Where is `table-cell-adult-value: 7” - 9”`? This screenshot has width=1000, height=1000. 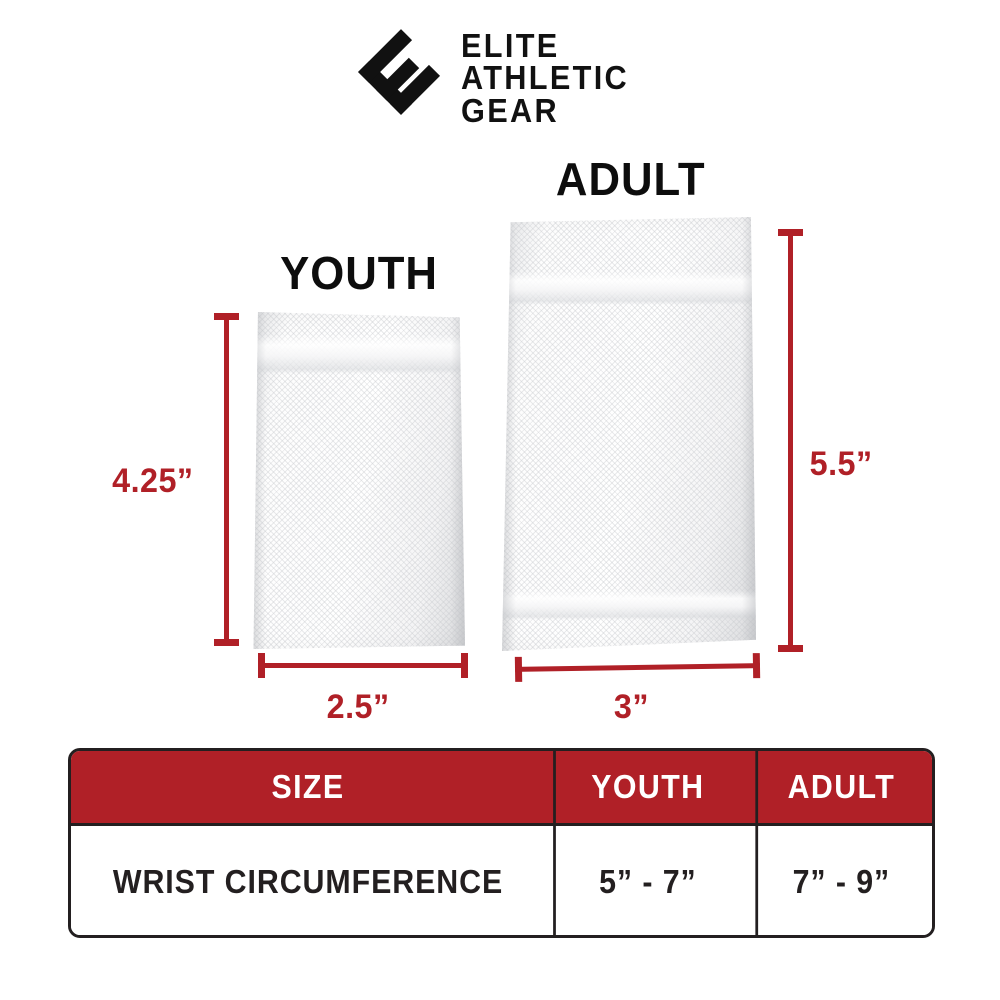
table-cell-adult-value: 7” - 9” is located at coordinates (839, 880).